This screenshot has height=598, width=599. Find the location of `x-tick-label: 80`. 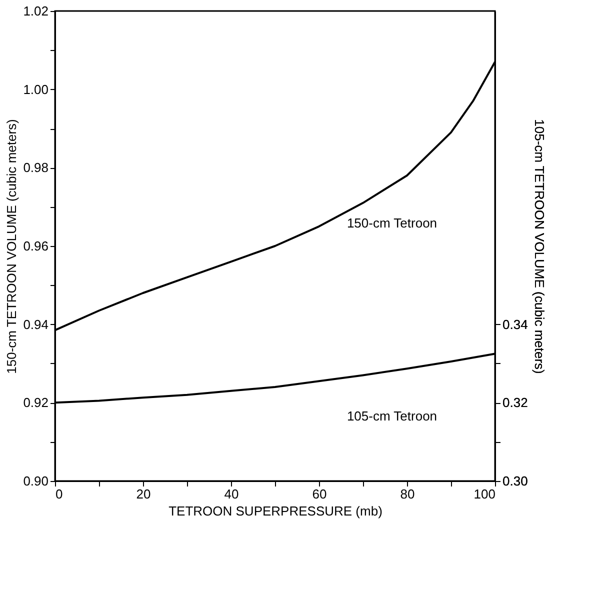

x-tick-label: 80 is located at coordinates (407, 494).